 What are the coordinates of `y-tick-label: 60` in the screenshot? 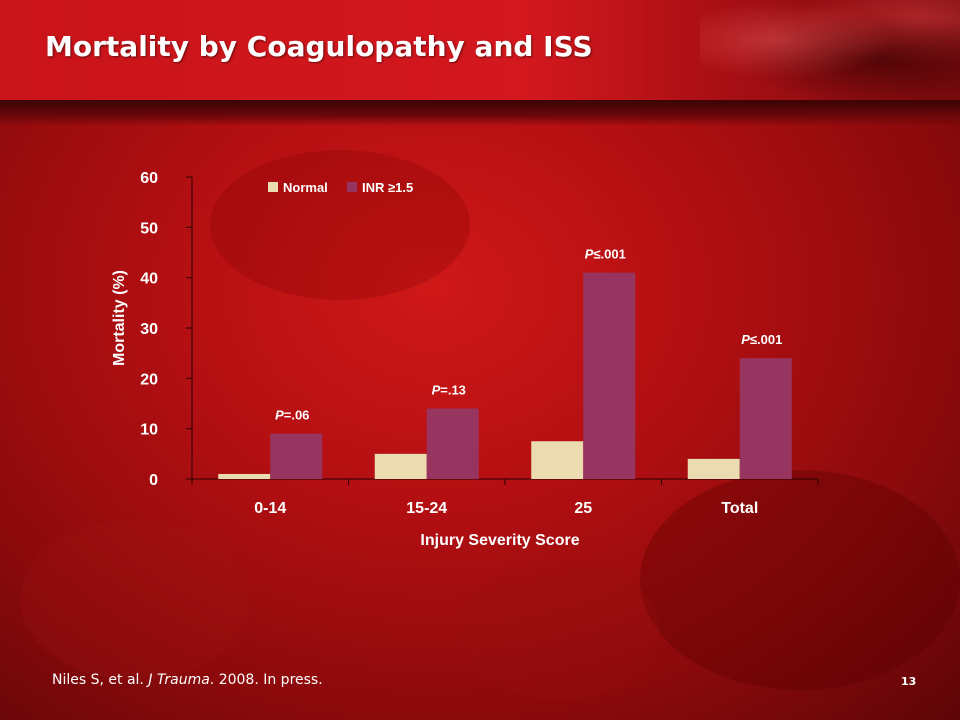 It's located at (149, 178).